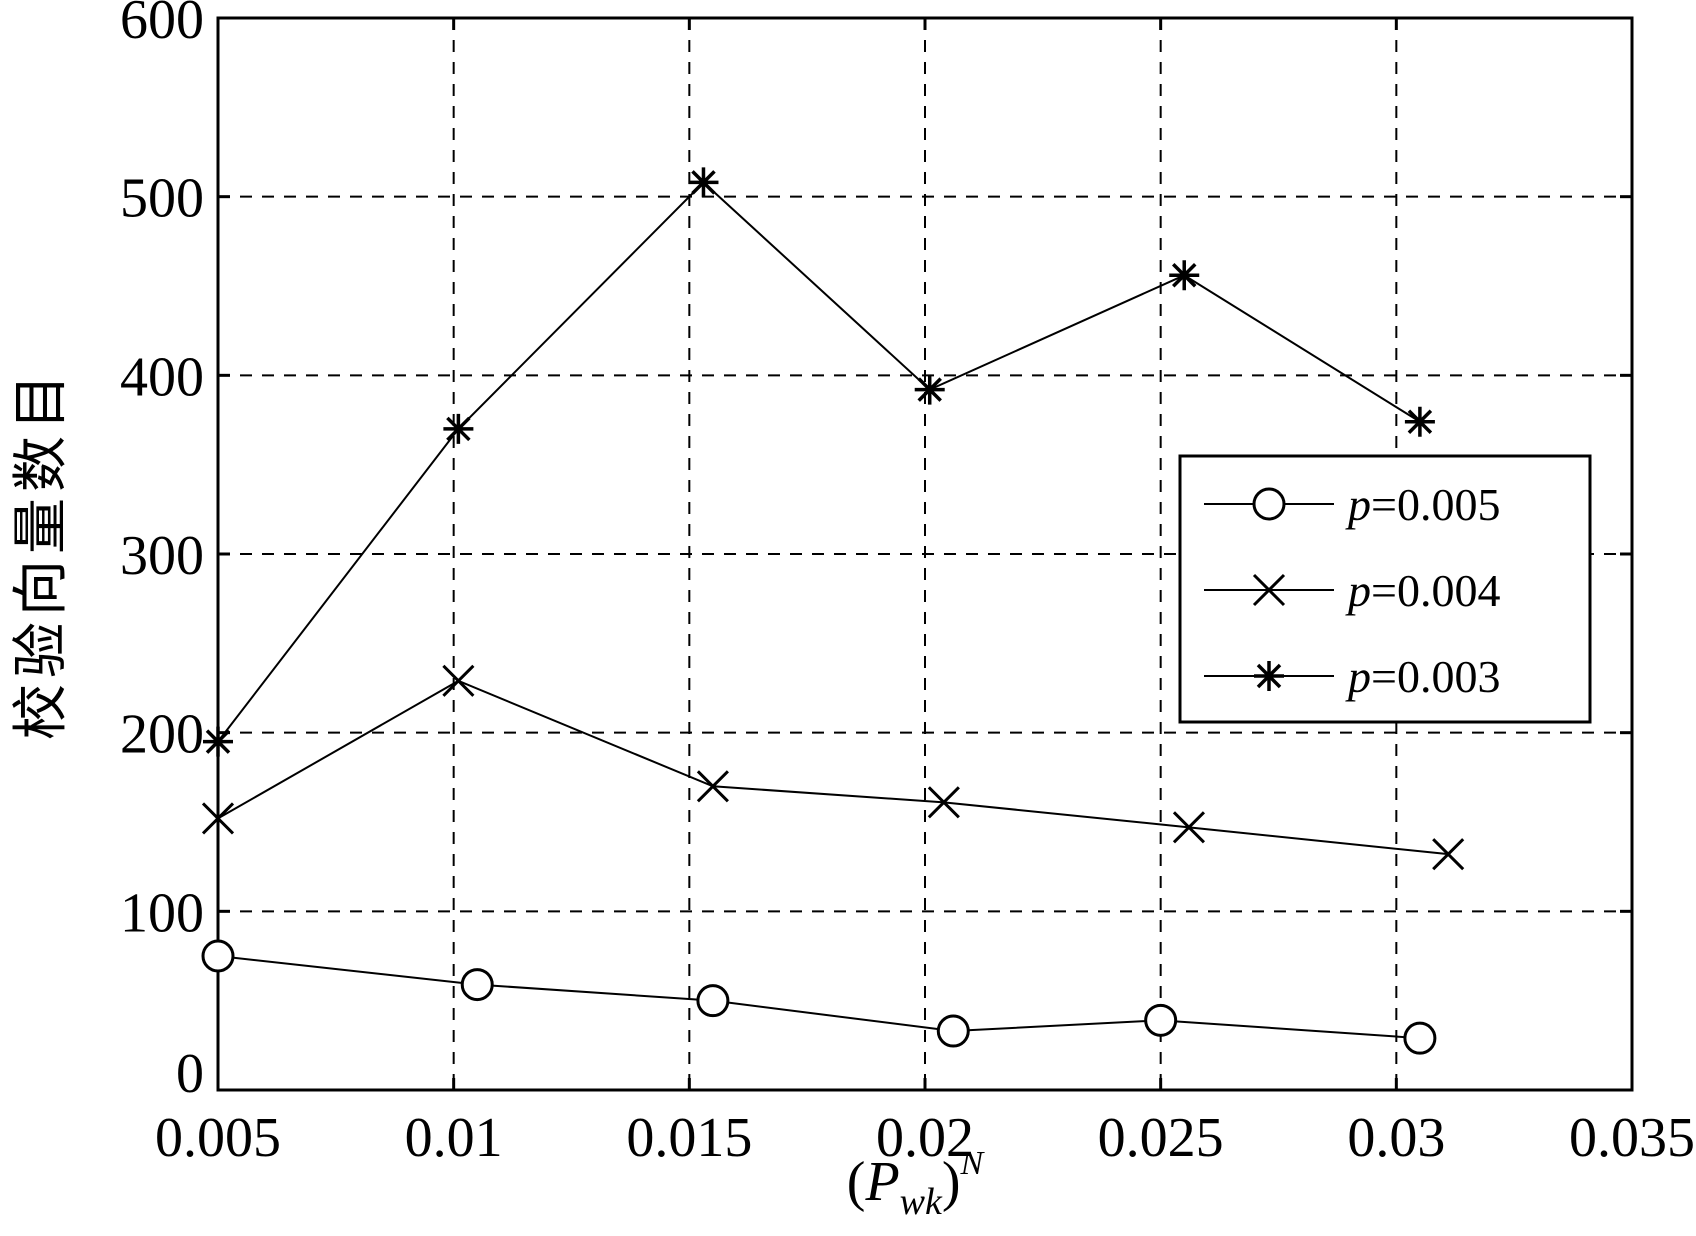  Describe the element at coordinates (162, 199) in the screenshot. I see `y-tick-label: 500` at that location.